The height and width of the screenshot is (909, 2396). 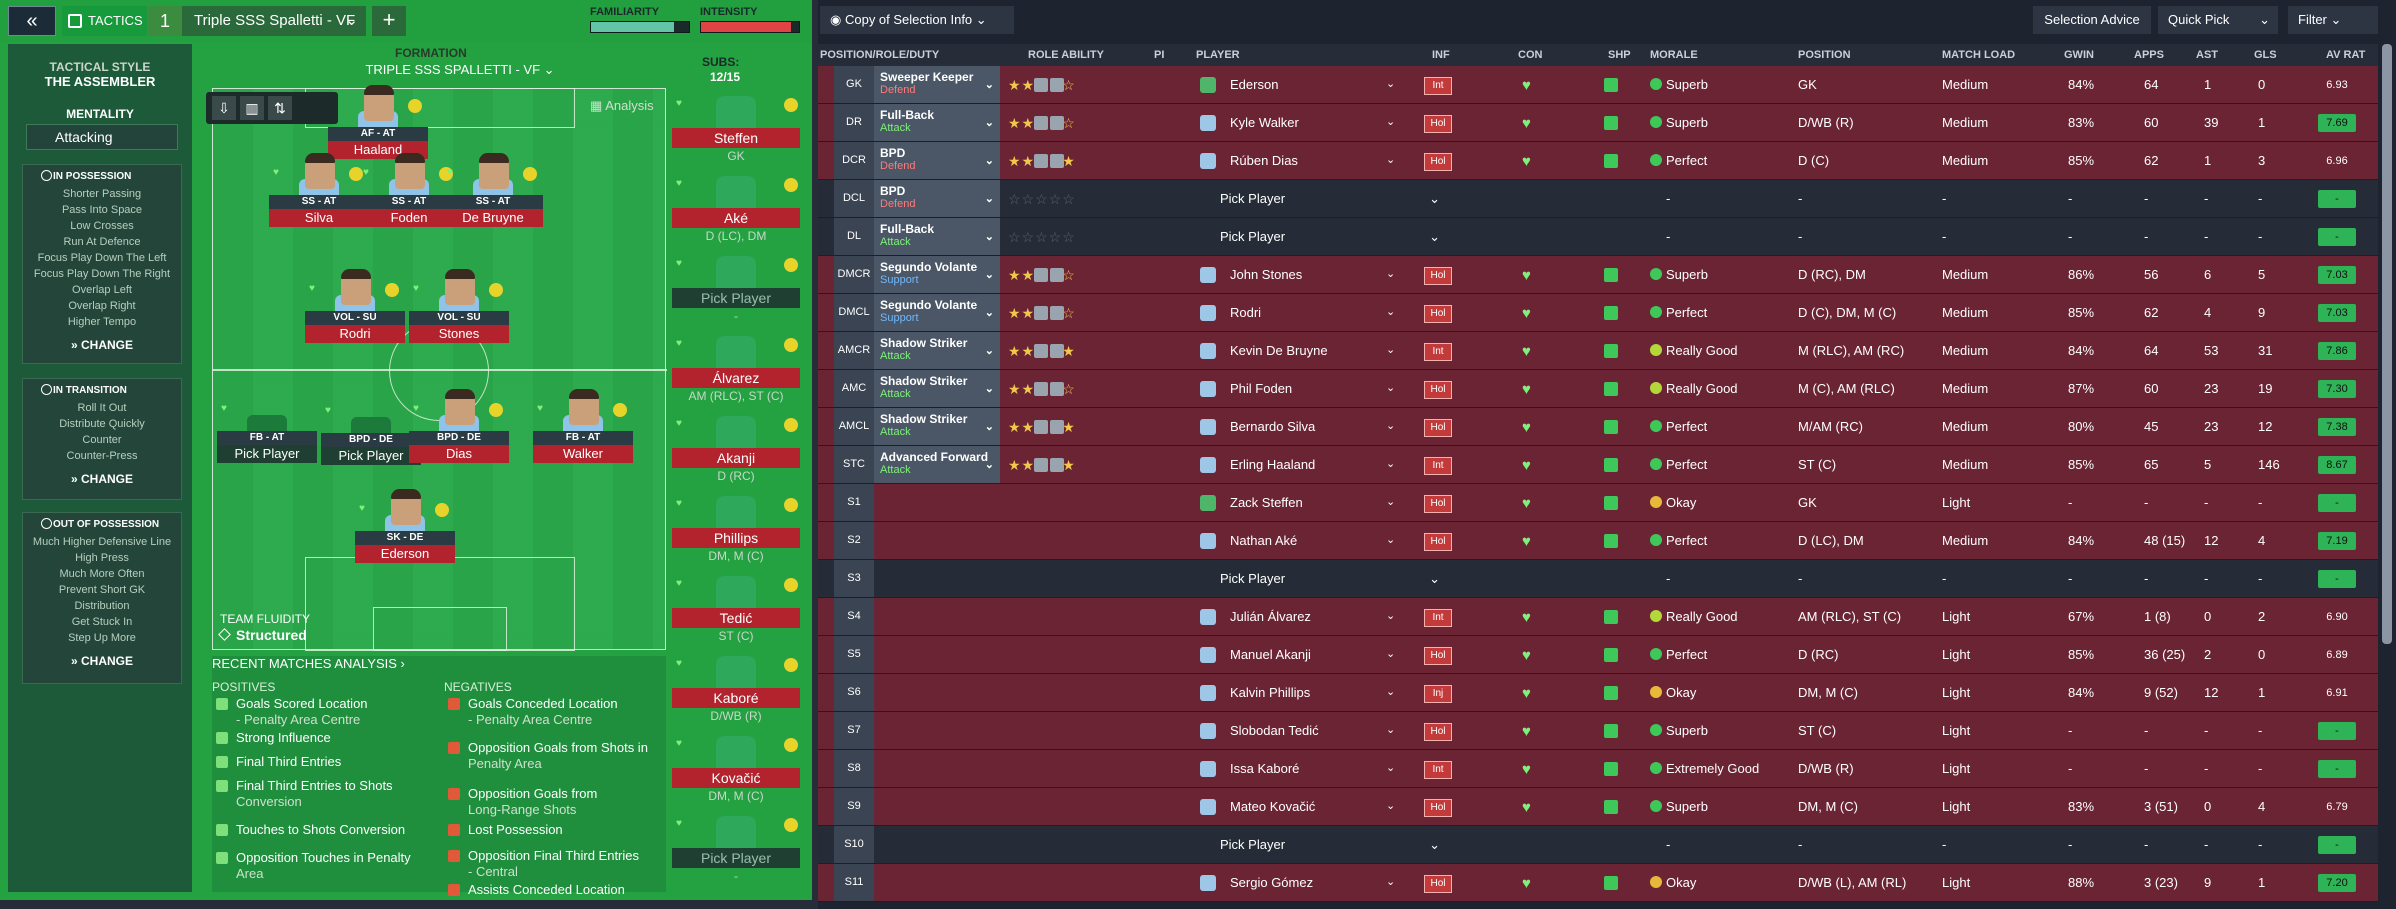 What do you see at coordinates (736, 538) in the screenshot?
I see `sub-name: Phillips` at bounding box center [736, 538].